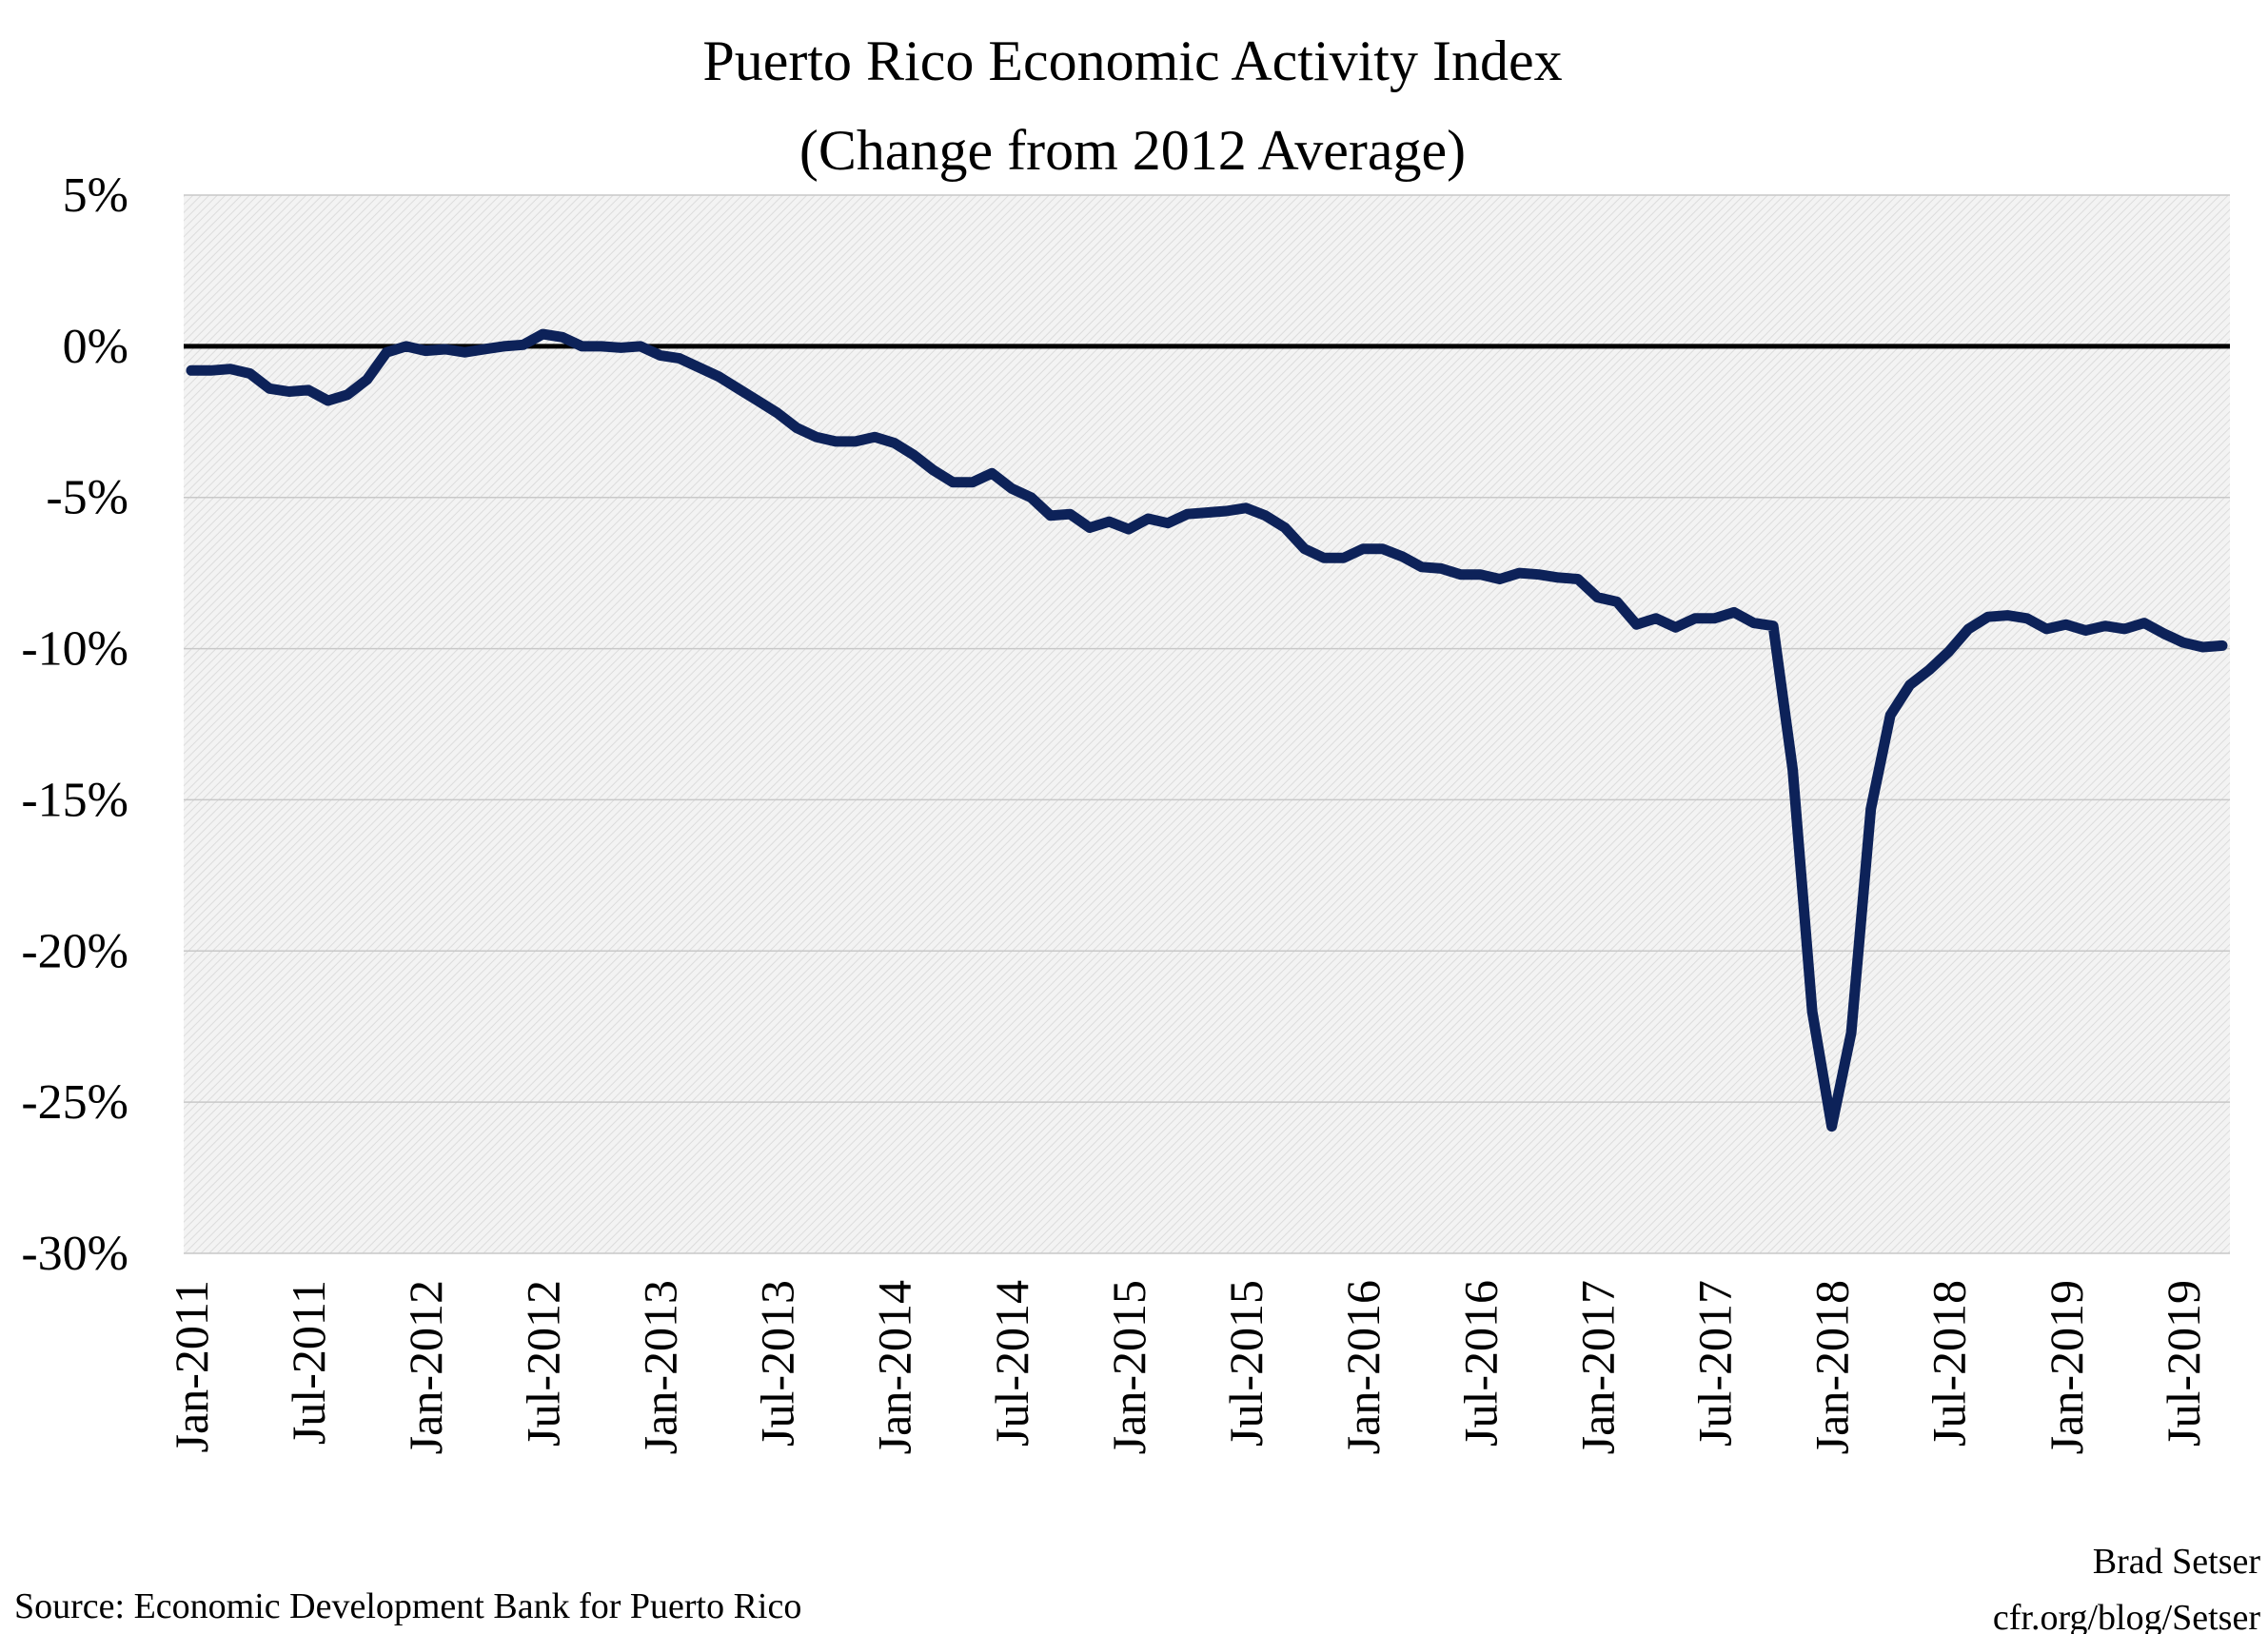 This screenshot has width=2268, height=1634. Describe the element at coordinates (1012, 1363) in the screenshot. I see `x-tick-label: Jul-2014` at that location.